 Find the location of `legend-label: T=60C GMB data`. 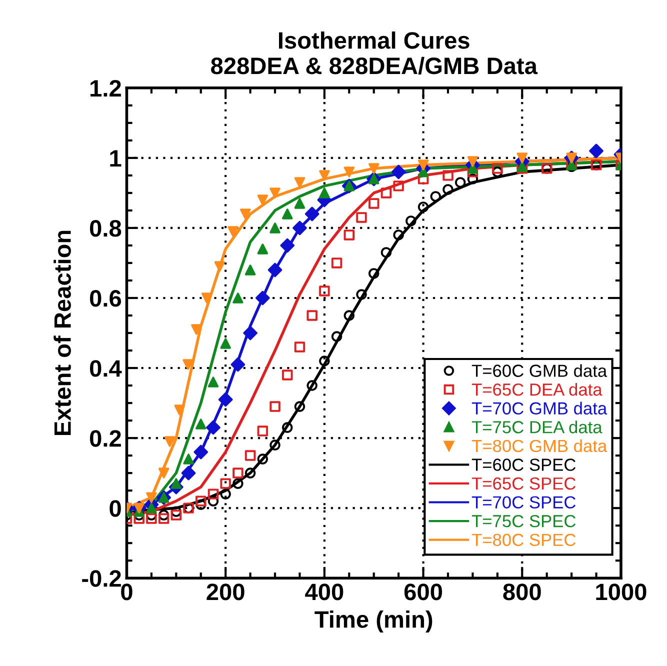

legend-label: T=60C GMB data is located at coordinates (540, 370).